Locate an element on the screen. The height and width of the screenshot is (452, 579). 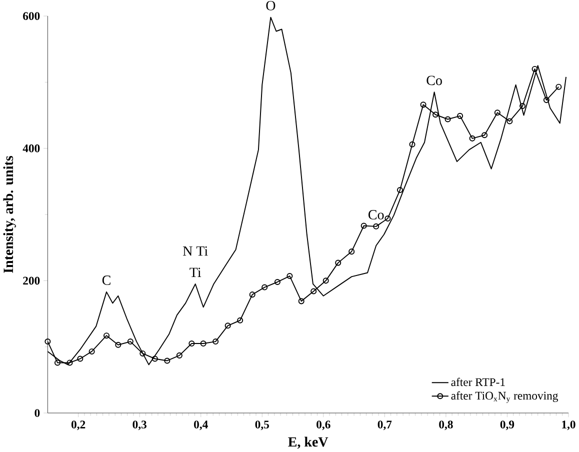
x-tick-label: 0,8 is located at coordinates (446, 425).